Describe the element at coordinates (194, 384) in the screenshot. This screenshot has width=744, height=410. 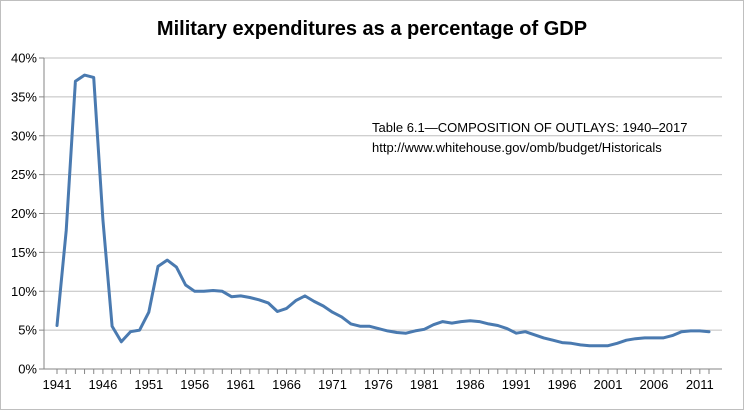
I see `x-tick-label: 1956` at that location.